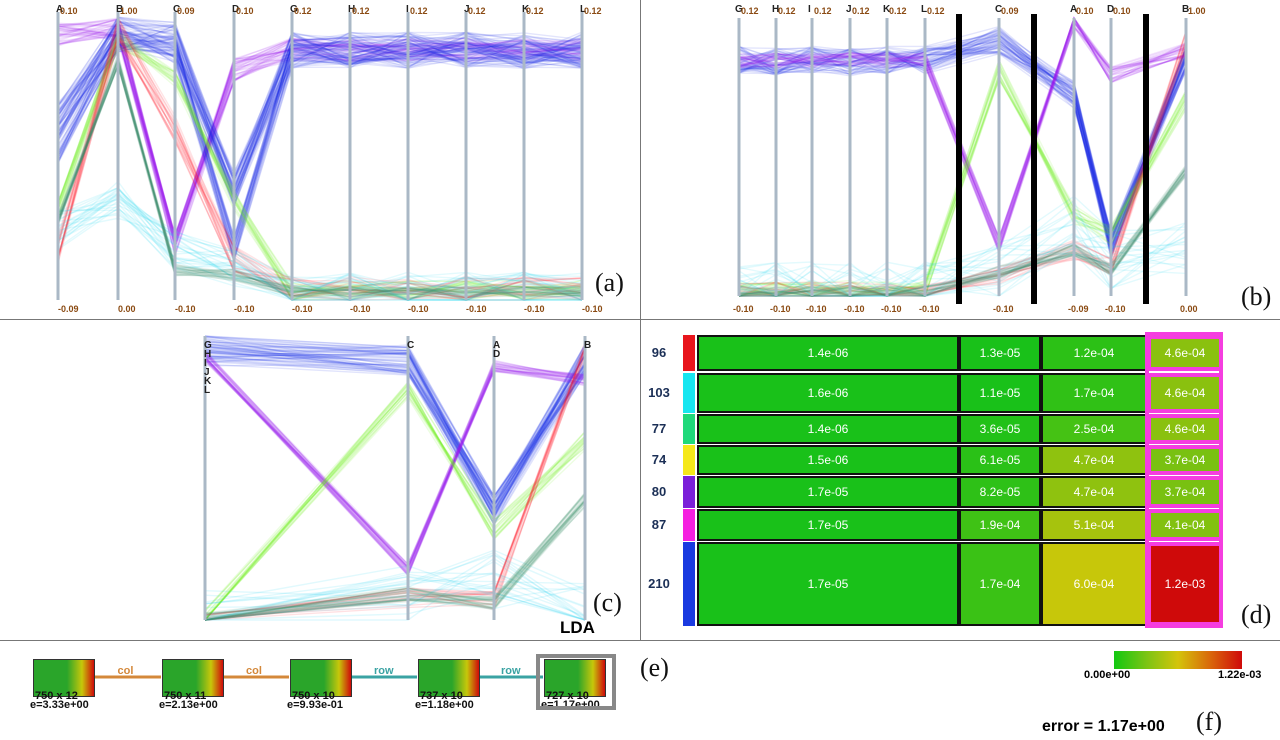 This screenshot has height=740, width=1280. Describe the element at coordinates (1094, 584) in the screenshot. I see `error-cell: 6.0e-04` at that location.